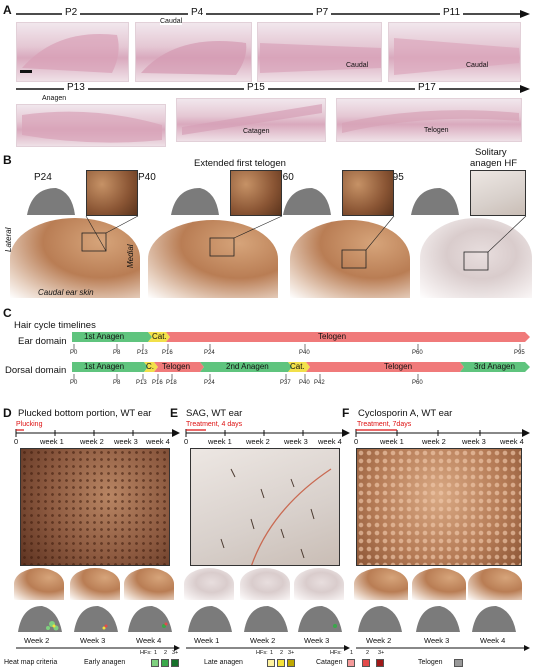  I want to click on dorsal-tick-p8: P8, so click(117, 383).